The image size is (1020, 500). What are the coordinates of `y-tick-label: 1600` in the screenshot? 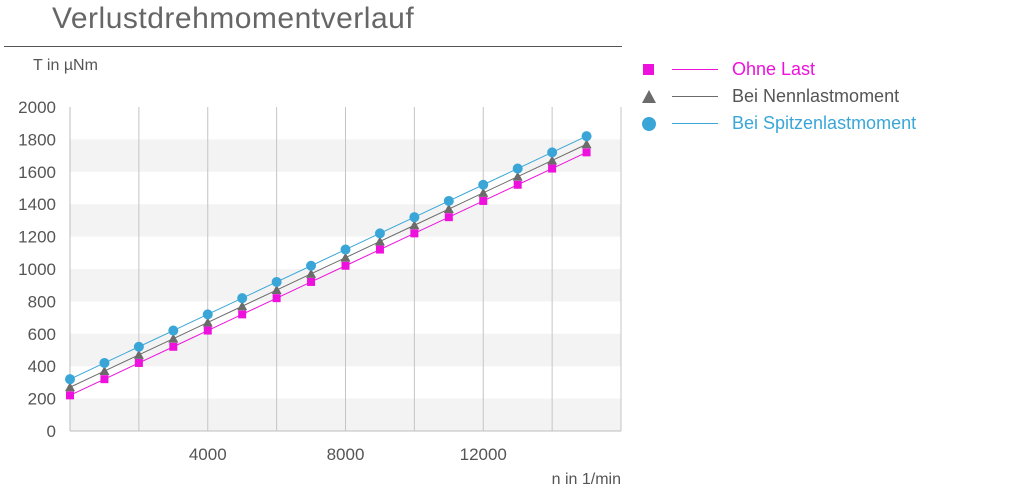 It's located at (37, 172).